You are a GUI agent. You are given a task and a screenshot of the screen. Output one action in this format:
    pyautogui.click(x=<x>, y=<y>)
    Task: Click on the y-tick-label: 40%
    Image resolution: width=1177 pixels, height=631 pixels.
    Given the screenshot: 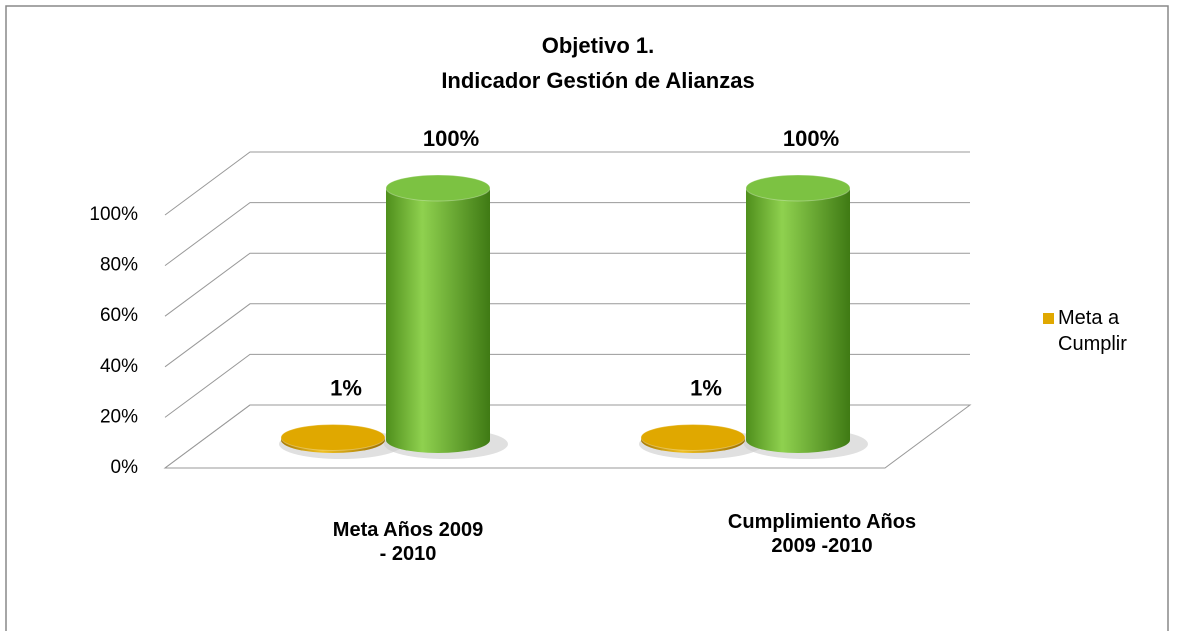 What is the action you would take?
    pyautogui.click(x=119, y=366)
    